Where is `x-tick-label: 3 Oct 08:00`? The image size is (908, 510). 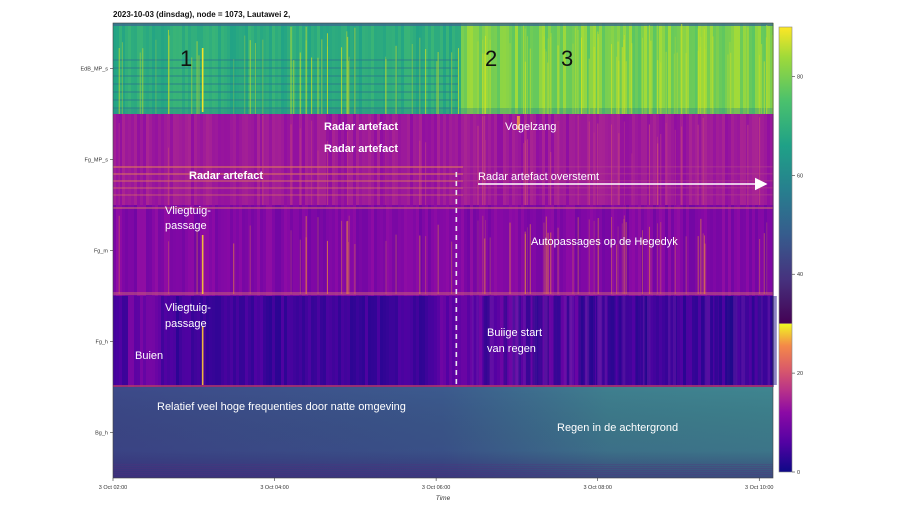
x-tick-label: 3 Oct 08:00 is located at coordinates (597, 488).